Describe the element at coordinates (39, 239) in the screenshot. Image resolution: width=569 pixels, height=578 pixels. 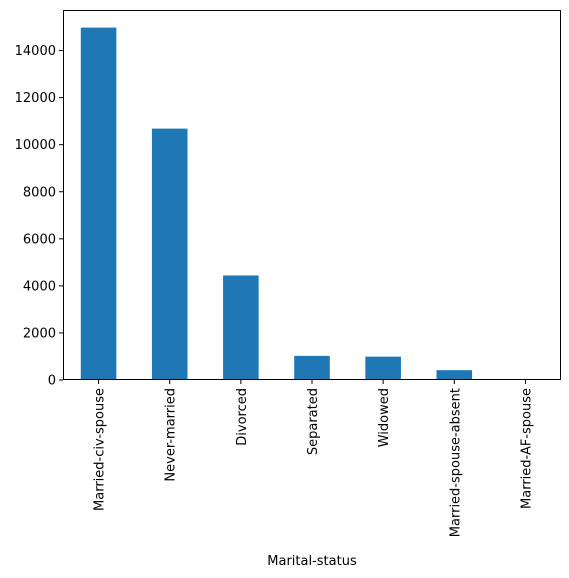
I see `y-tick-label: 6000` at that location.